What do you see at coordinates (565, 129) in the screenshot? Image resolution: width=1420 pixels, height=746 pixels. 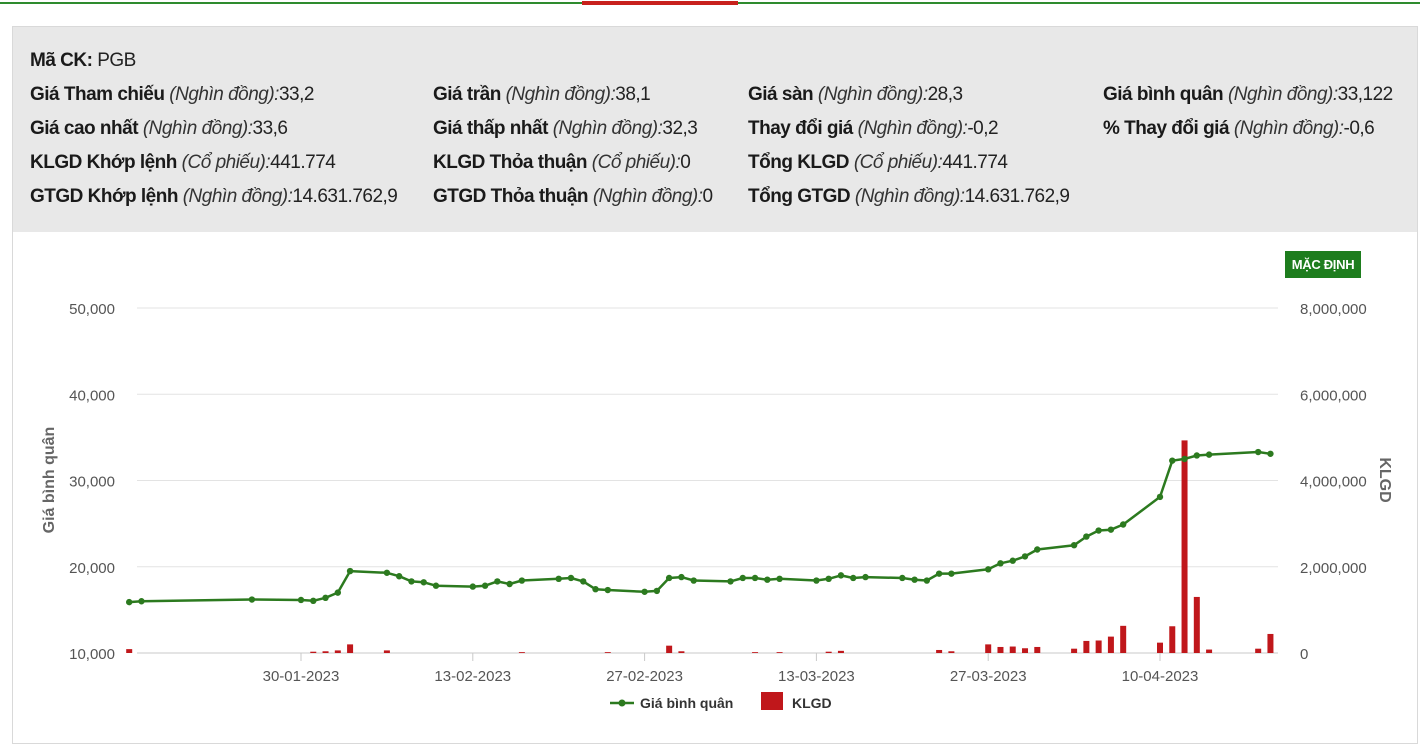 I see `stat-item: Giá thấp nhất (Nghìn đồng):32,3` at bounding box center [565, 129].